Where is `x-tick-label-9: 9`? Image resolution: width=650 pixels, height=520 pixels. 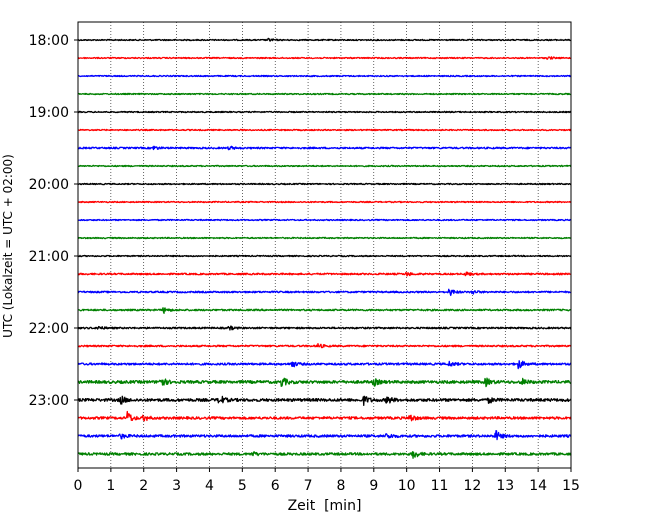 x-tick-label-9: 9 is located at coordinates (373, 486).